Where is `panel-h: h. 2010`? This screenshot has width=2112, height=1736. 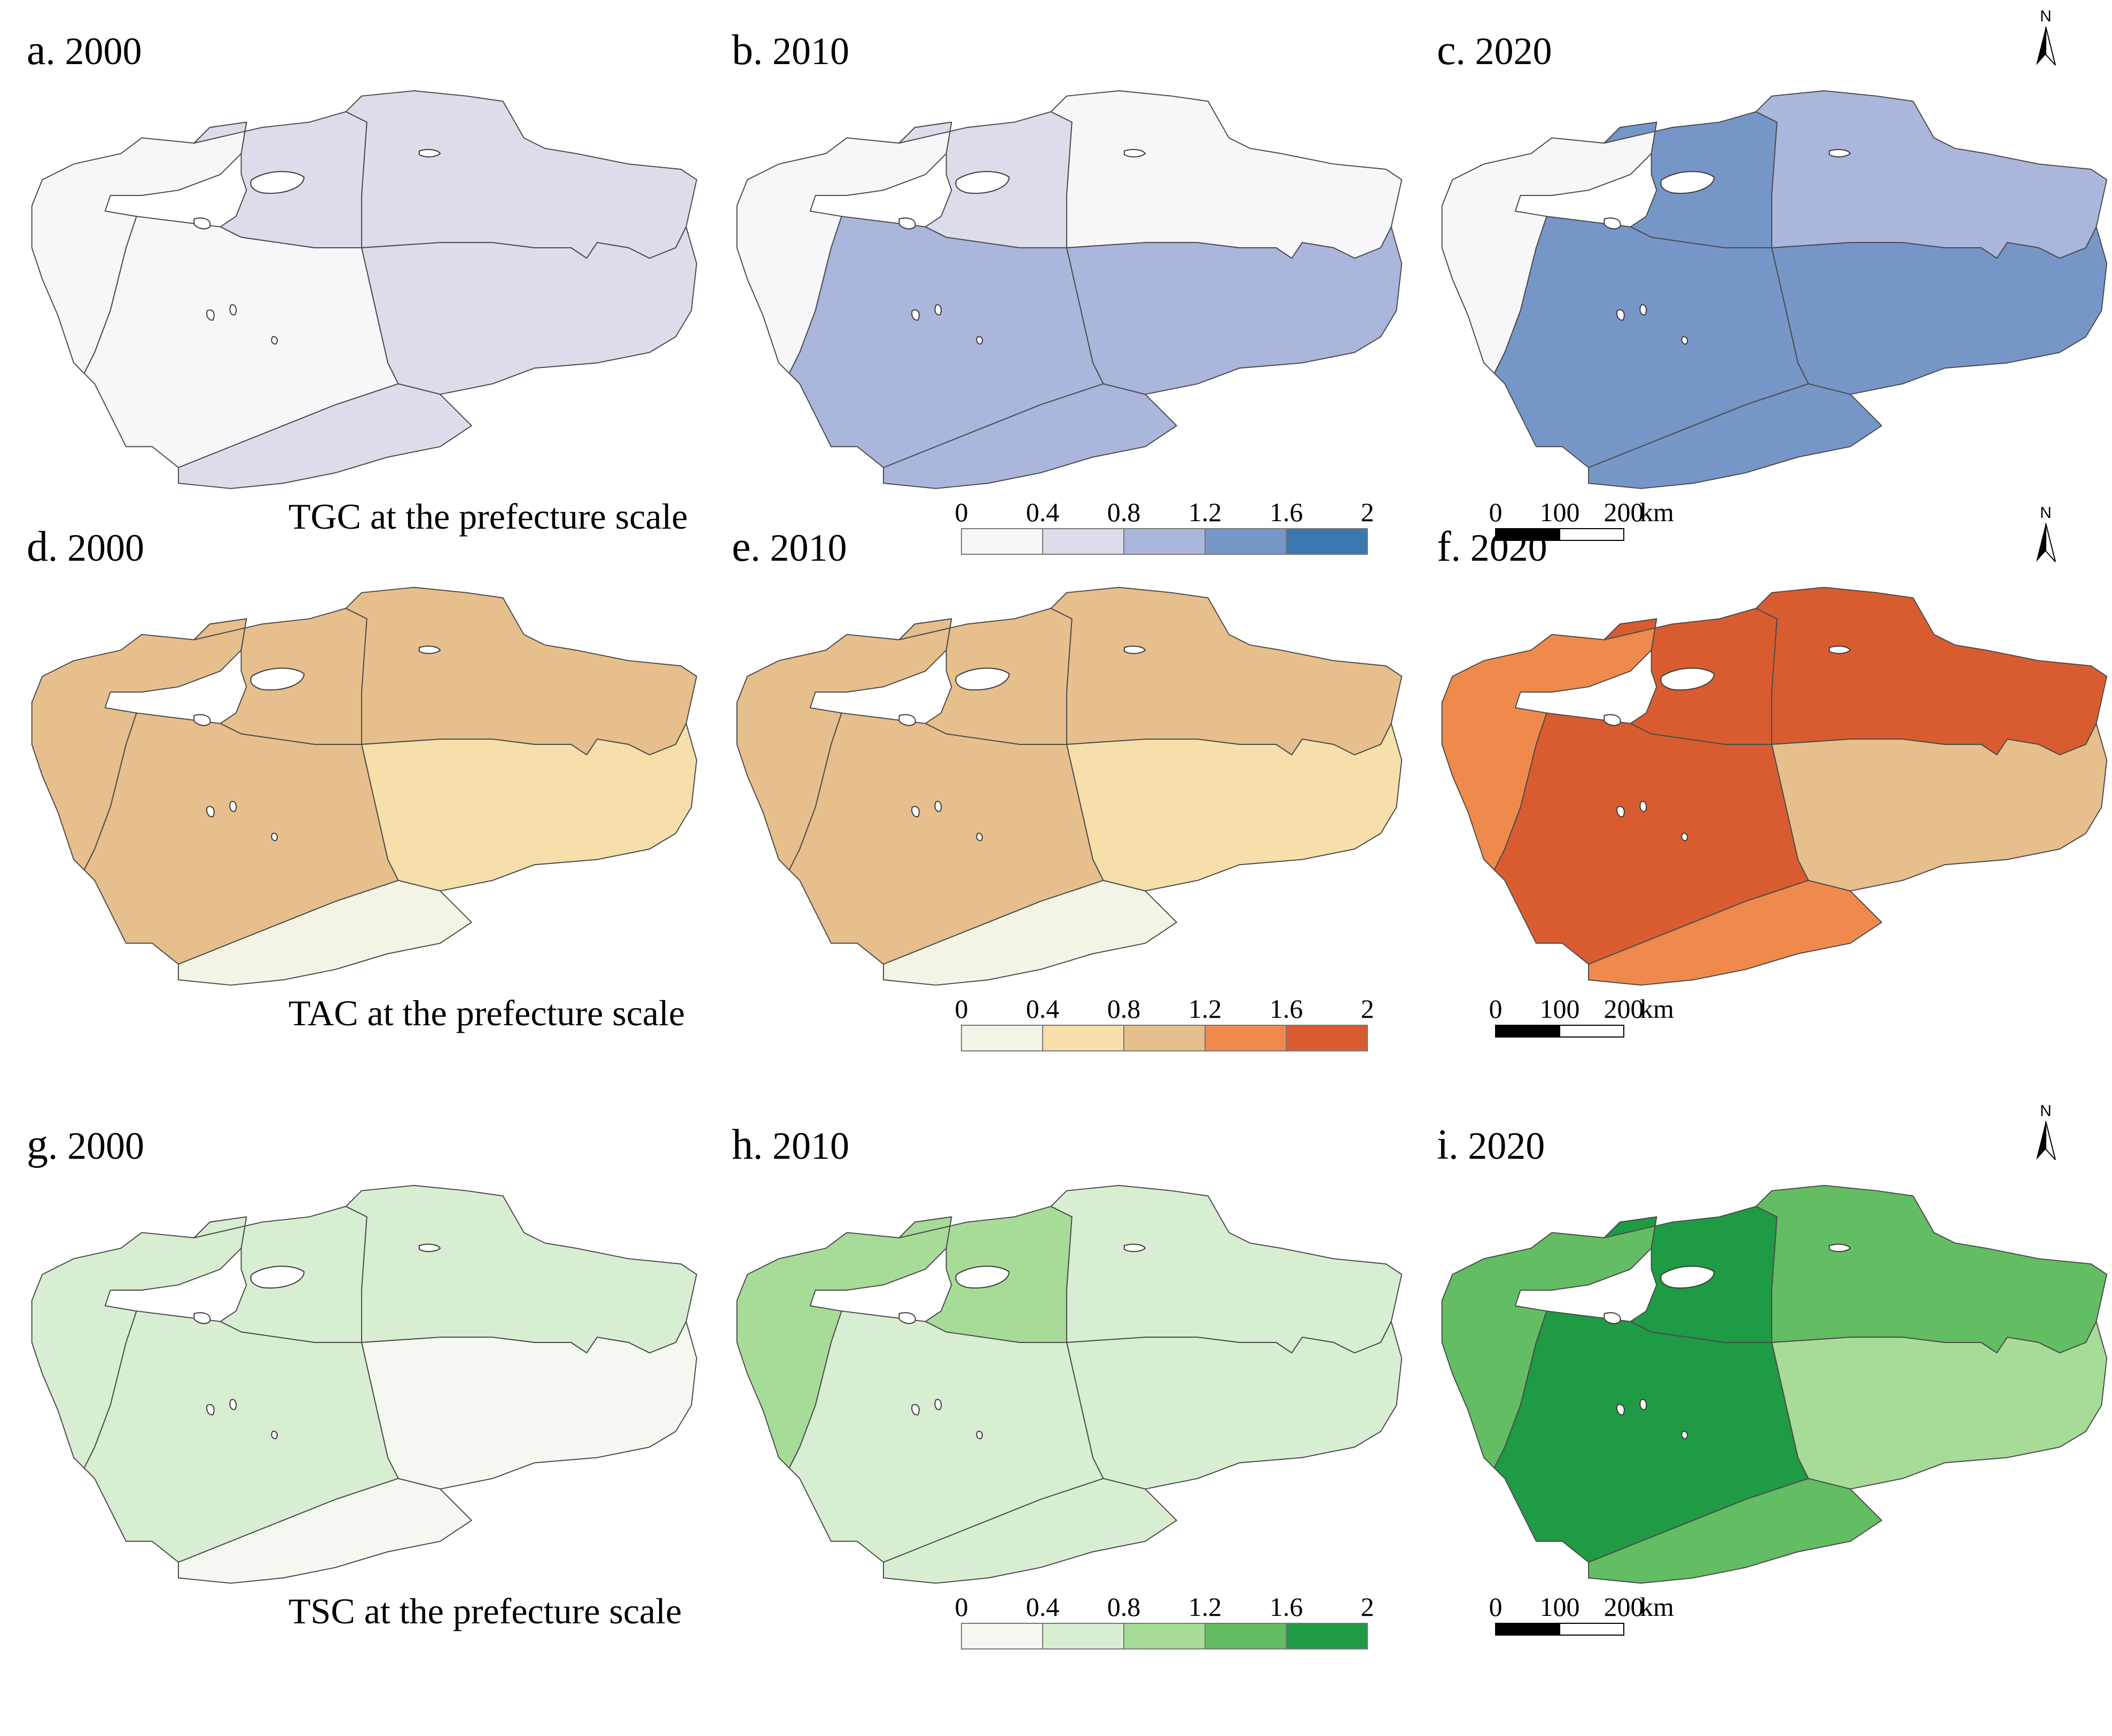
panel-h: h. 2010 is located at coordinates (1067, 1352).